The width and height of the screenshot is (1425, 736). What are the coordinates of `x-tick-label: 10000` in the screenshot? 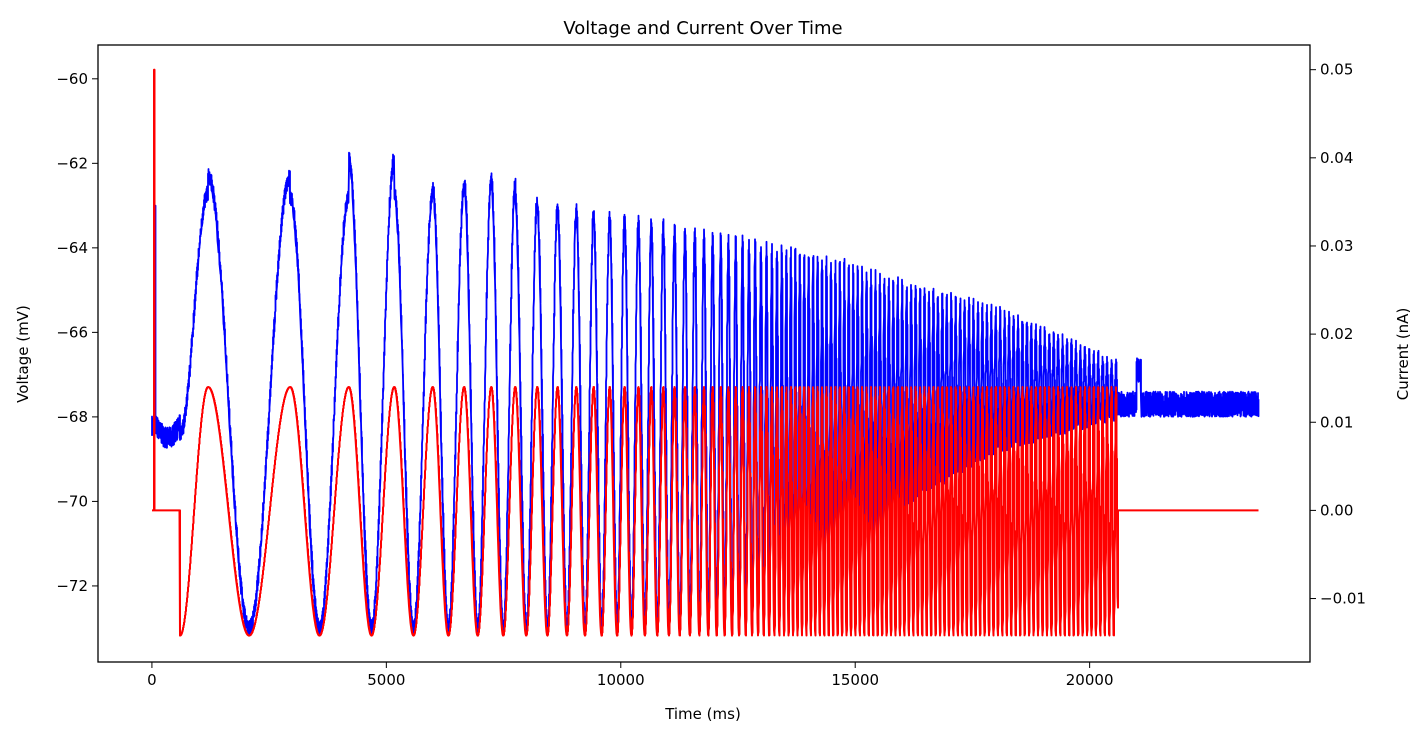 It's located at (621, 680).